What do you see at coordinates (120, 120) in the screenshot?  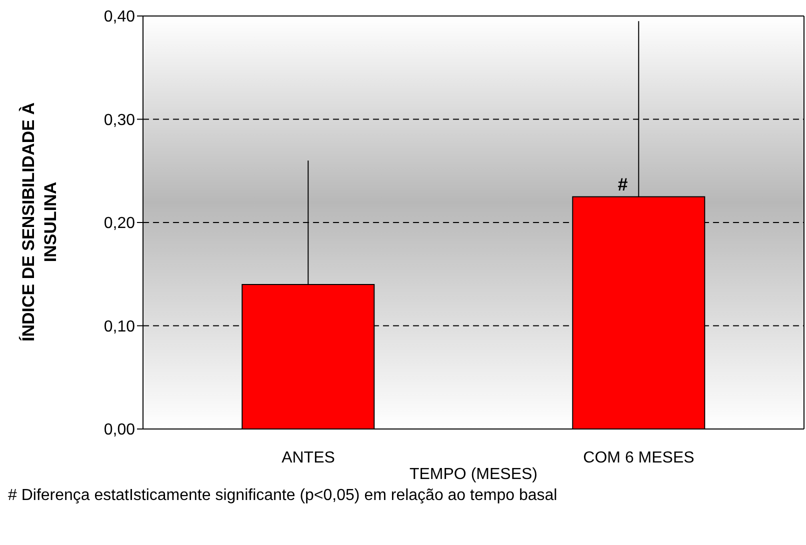 I see `y-tick-label: 0,30` at bounding box center [120, 120].